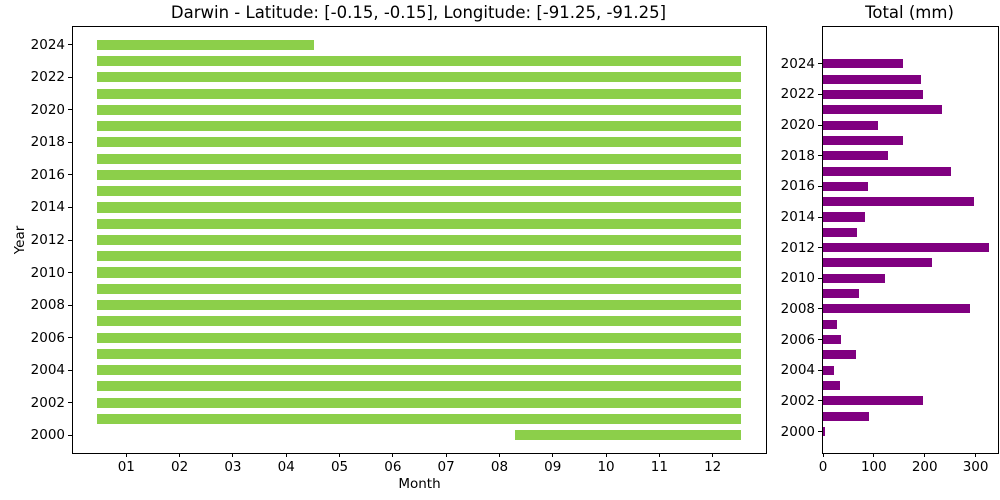  What do you see at coordinates (47, 337) in the screenshot?
I see `coverage-y-tick-label: 2006` at bounding box center [47, 337].